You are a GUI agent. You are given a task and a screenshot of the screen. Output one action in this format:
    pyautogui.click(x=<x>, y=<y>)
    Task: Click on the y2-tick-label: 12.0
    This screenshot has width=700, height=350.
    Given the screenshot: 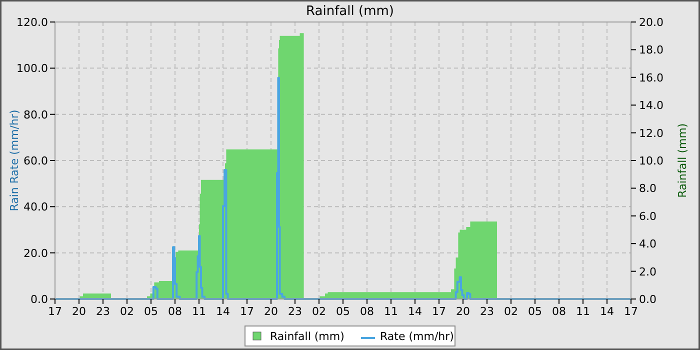 What is the action you would take?
    pyautogui.click(x=651, y=133)
    